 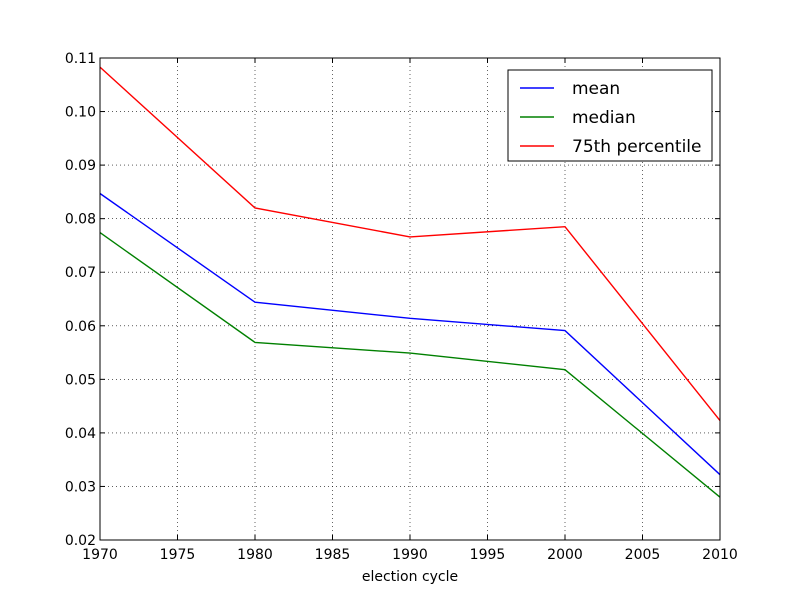 I want to click on y-tick-label: 0.09, so click(x=80, y=166).